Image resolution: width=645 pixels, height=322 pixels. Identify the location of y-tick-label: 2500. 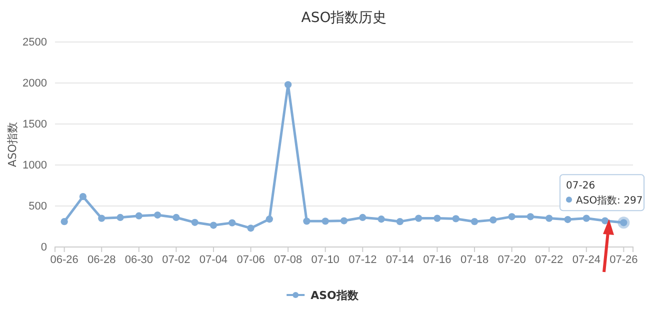
(34, 42).